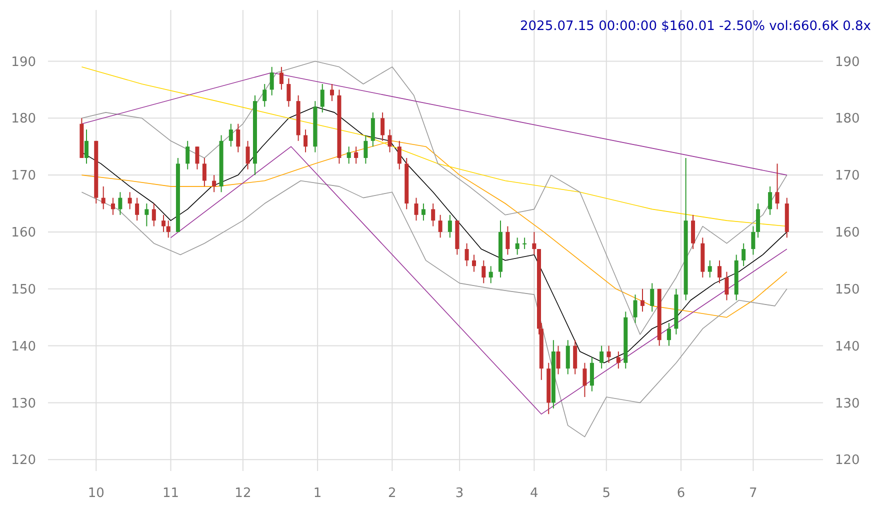 The width and height of the screenshot is (881, 505). Describe the element at coordinates (534, 493) in the screenshot. I see `x-tick-label: 4` at that location.